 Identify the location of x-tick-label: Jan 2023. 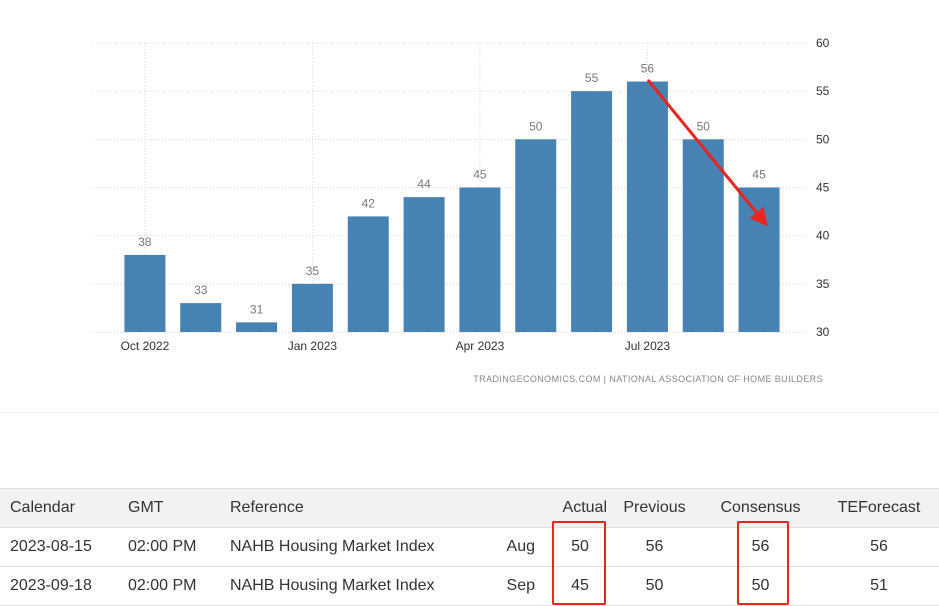
(313, 346).